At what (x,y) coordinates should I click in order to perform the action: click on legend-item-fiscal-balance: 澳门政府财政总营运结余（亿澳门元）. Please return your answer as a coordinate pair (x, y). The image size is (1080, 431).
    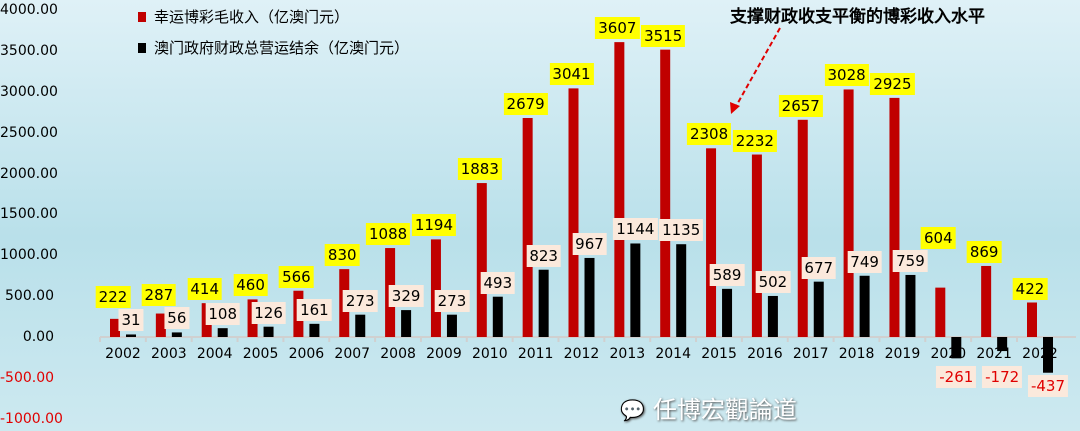
    Looking at the image, I should click on (273, 47).